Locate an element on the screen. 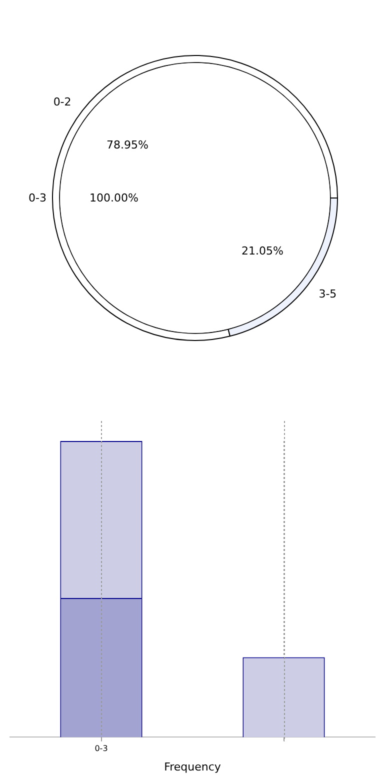 The height and width of the screenshot is (780, 390). x-axis-title: Frequency is located at coordinates (193, 767).